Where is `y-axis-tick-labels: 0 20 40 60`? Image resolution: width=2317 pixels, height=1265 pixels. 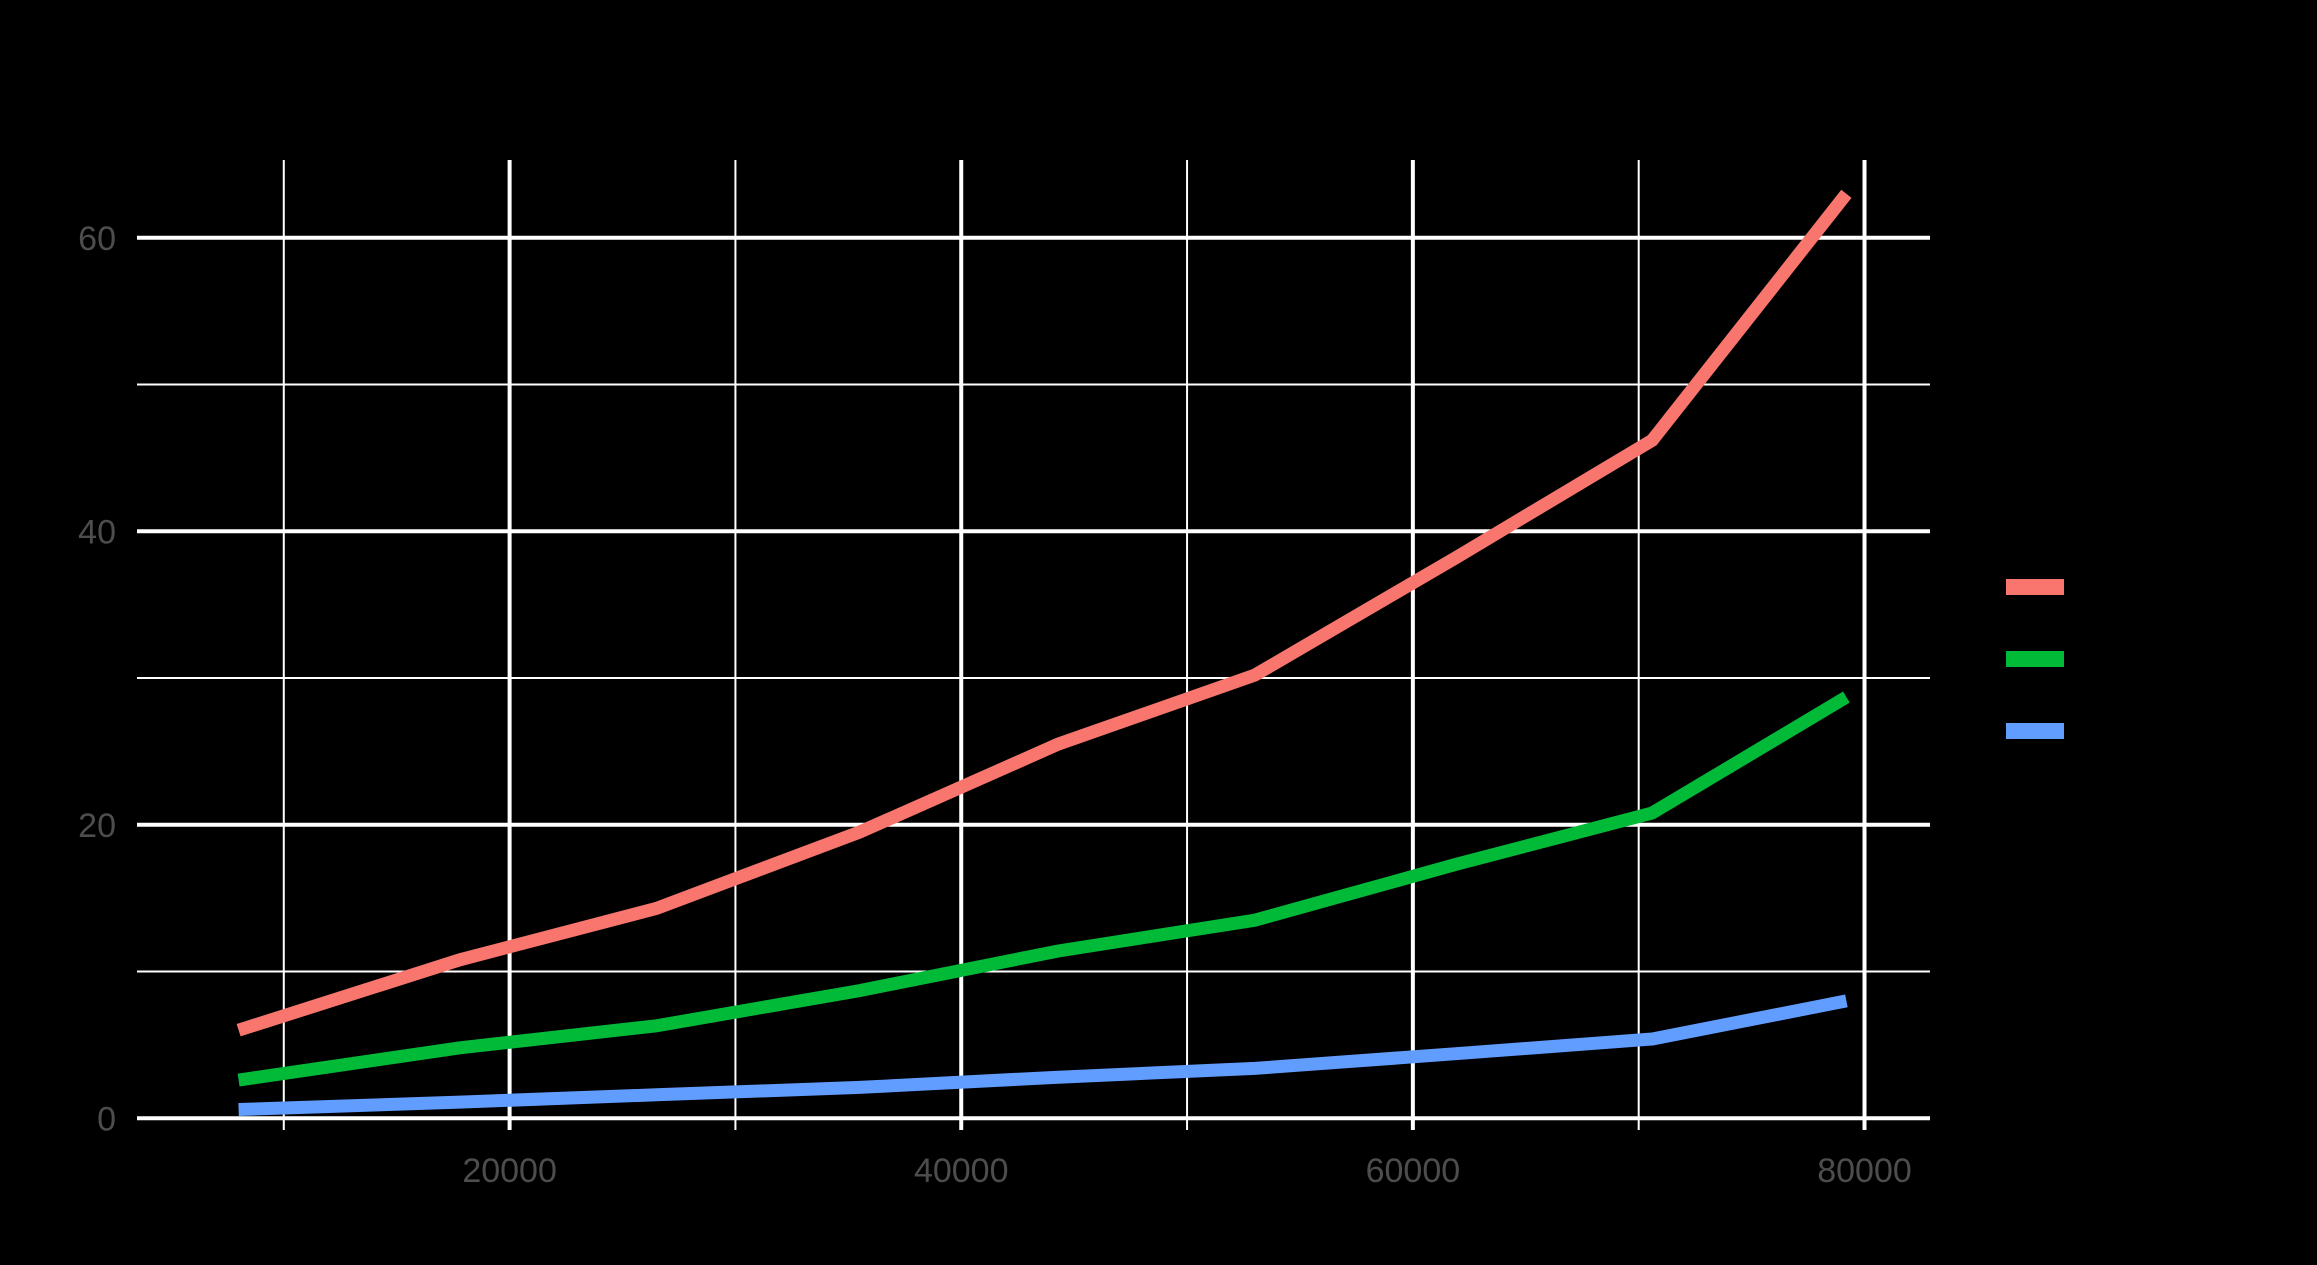 y-axis-tick-labels: 0 20 40 60 is located at coordinates (97, 679).